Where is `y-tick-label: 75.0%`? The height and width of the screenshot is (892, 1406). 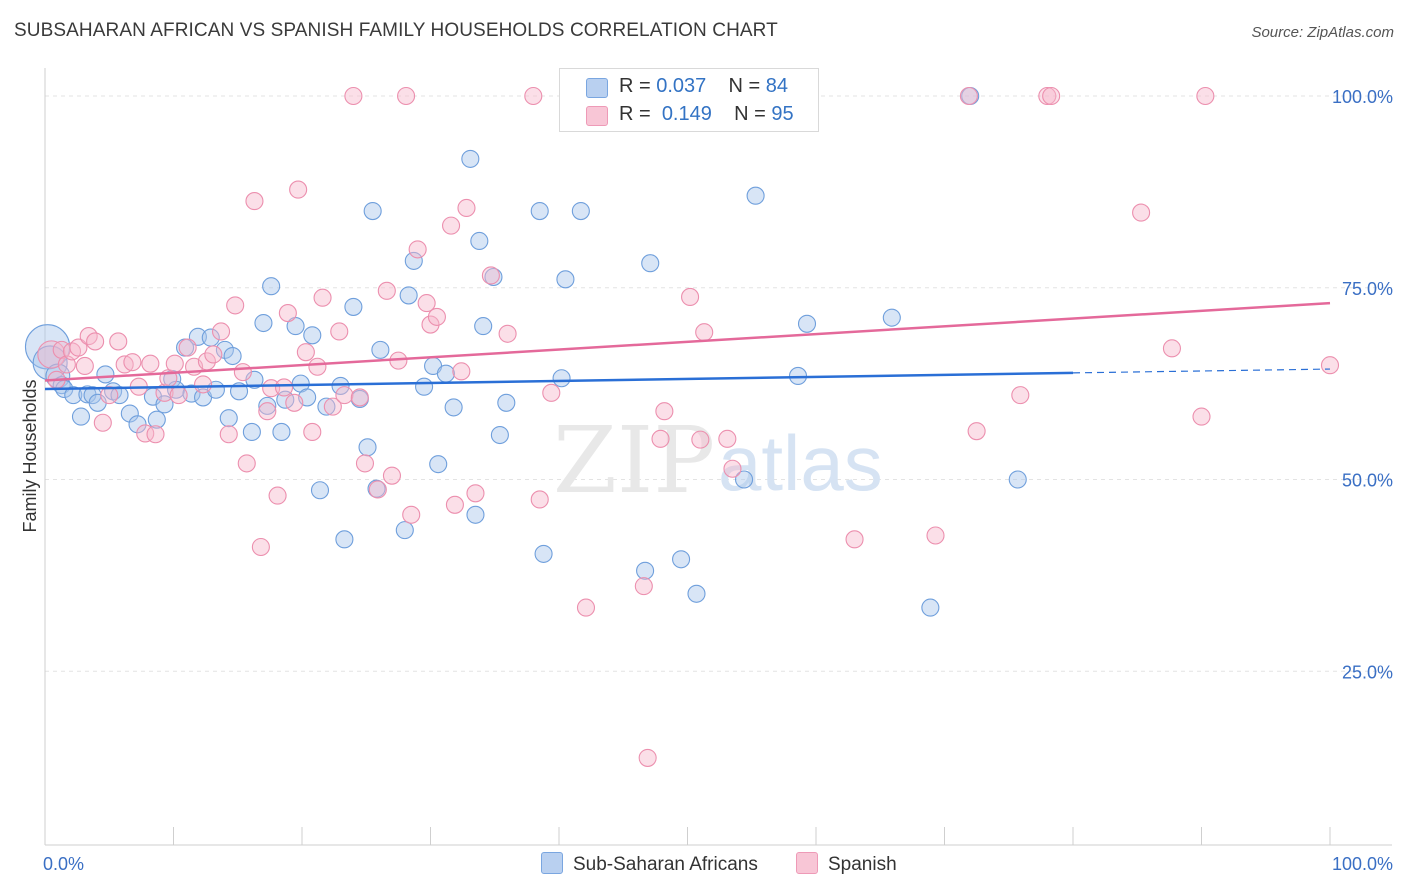
y-tick-label: 75.0% is located at coordinates (1367, 289).